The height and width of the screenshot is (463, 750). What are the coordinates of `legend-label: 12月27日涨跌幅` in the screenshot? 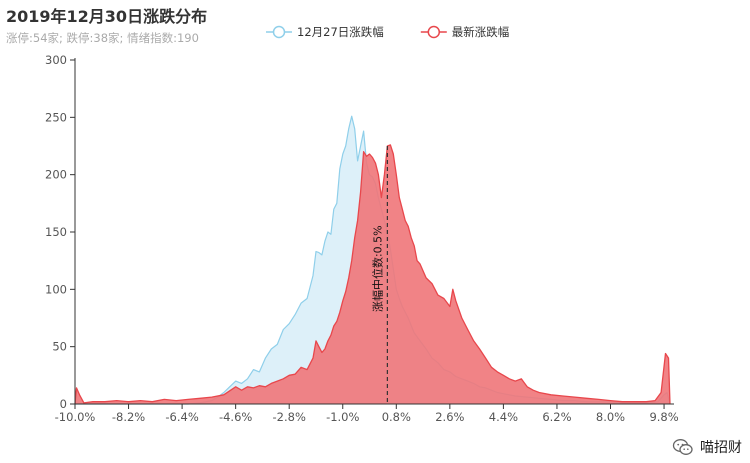 It's located at (340, 32).